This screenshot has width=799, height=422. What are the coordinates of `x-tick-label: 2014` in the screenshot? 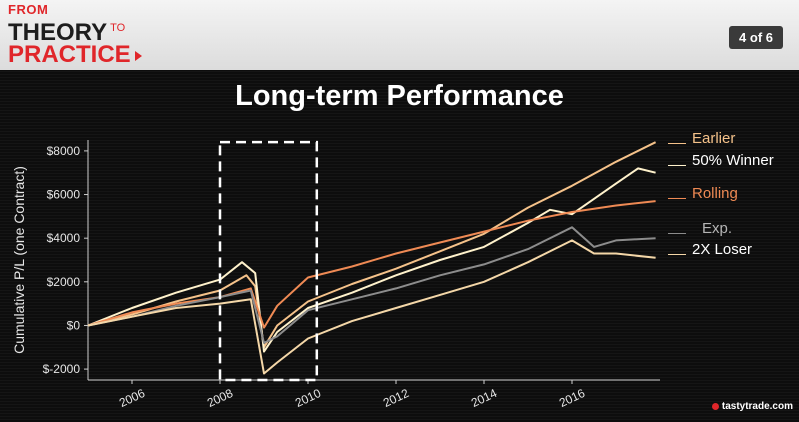 It's located at (484, 398).